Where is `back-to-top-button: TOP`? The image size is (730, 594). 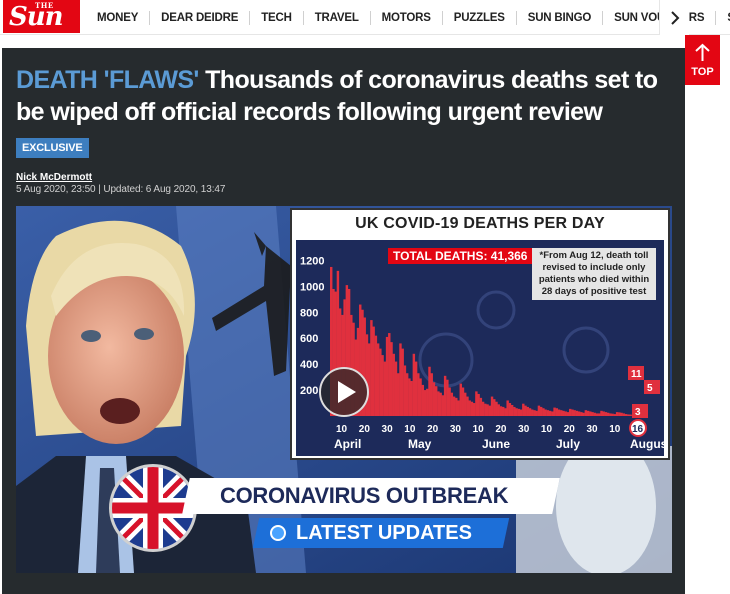
back-to-top-button: TOP is located at coordinates (702, 60).